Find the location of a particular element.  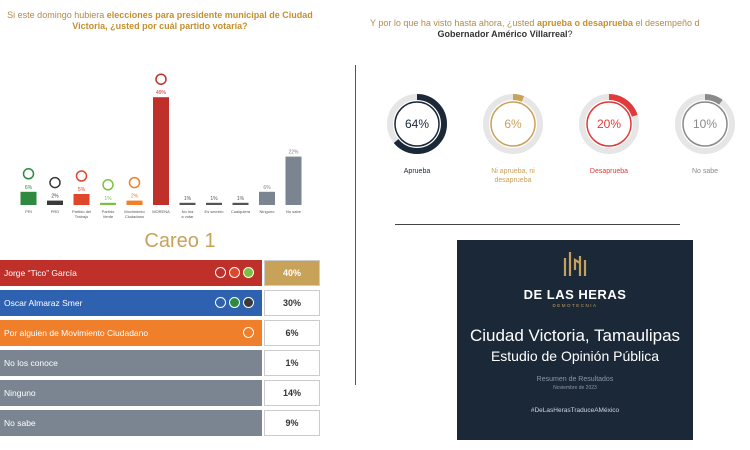

gauge-label-3: No sabe is located at coordinates (705, 171).